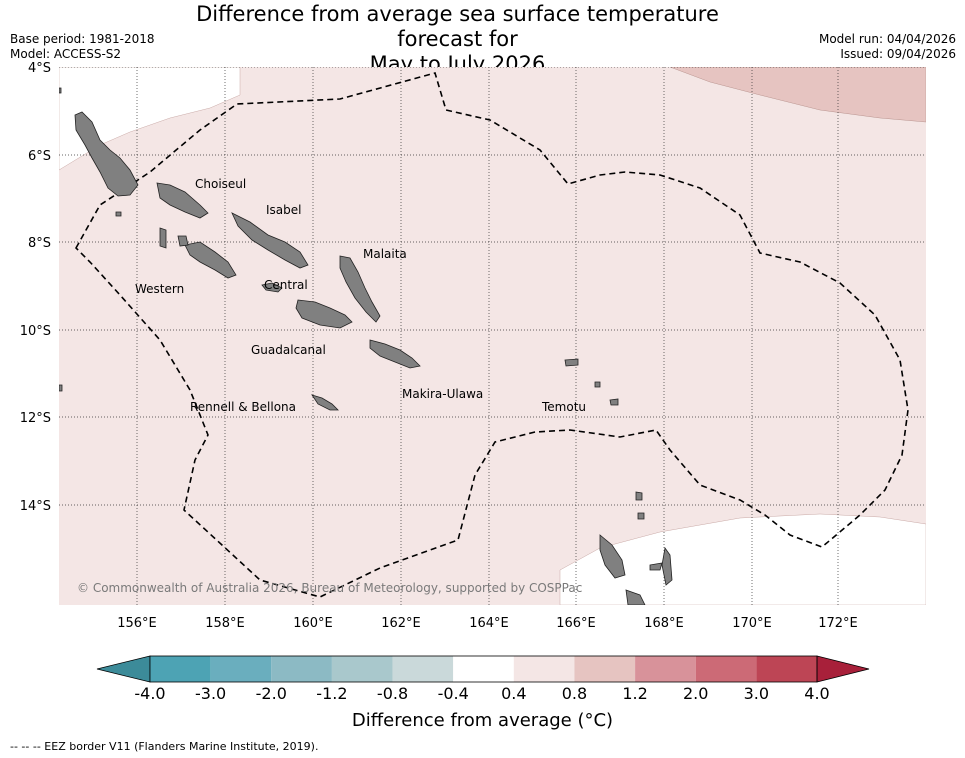  I want to click on lat-label: 8°S, so click(39, 243).